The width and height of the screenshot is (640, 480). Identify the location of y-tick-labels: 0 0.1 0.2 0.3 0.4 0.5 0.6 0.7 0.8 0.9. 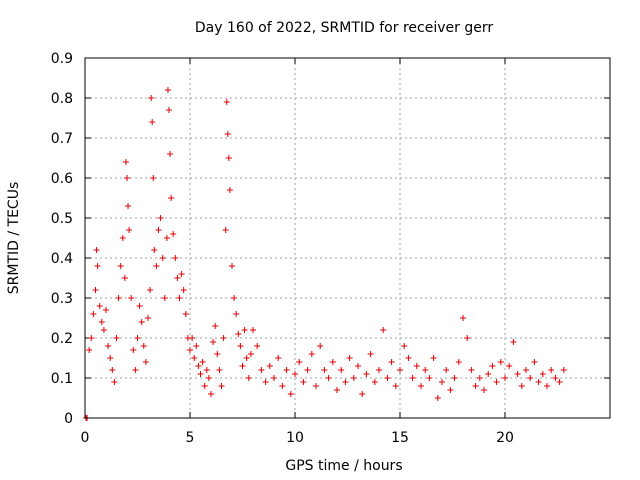
(62, 239).